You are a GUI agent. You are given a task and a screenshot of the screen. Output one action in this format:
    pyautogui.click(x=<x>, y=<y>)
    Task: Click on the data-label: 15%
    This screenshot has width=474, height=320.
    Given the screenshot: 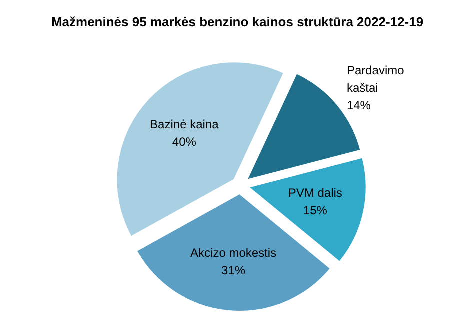 What is the action you would take?
    pyautogui.click(x=315, y=211)
    